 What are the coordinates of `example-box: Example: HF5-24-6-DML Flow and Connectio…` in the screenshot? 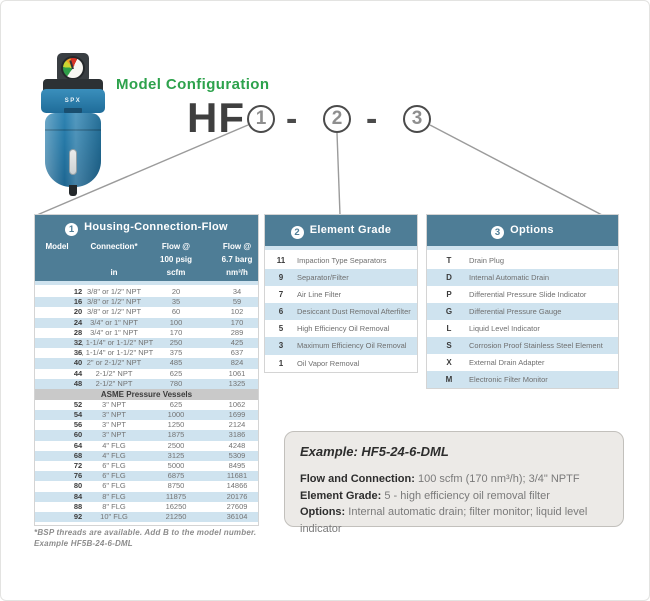 It's located at (454, 483).